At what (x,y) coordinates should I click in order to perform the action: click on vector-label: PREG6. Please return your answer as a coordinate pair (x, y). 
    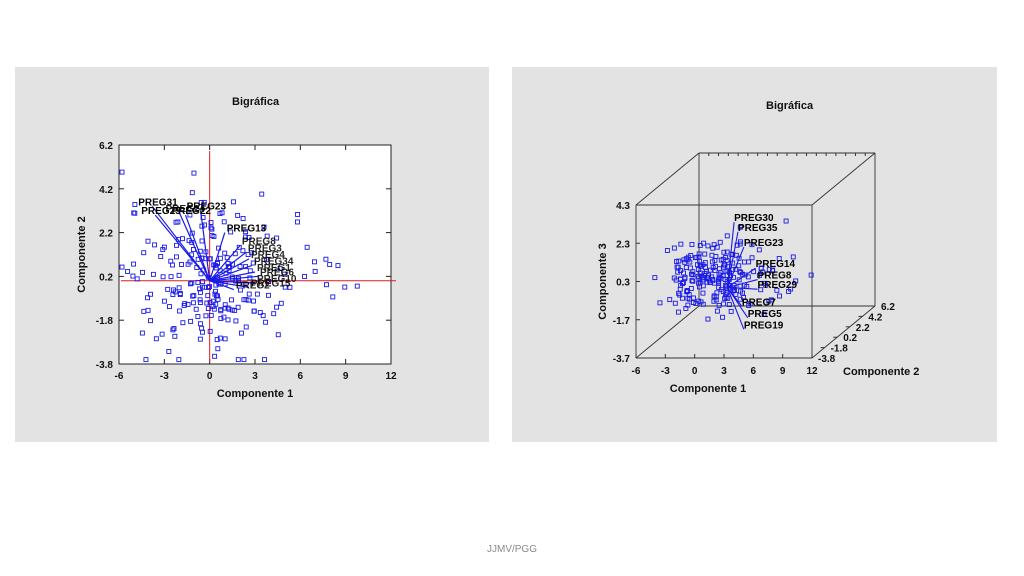
    Looking at the image, I should click on (277, 272).